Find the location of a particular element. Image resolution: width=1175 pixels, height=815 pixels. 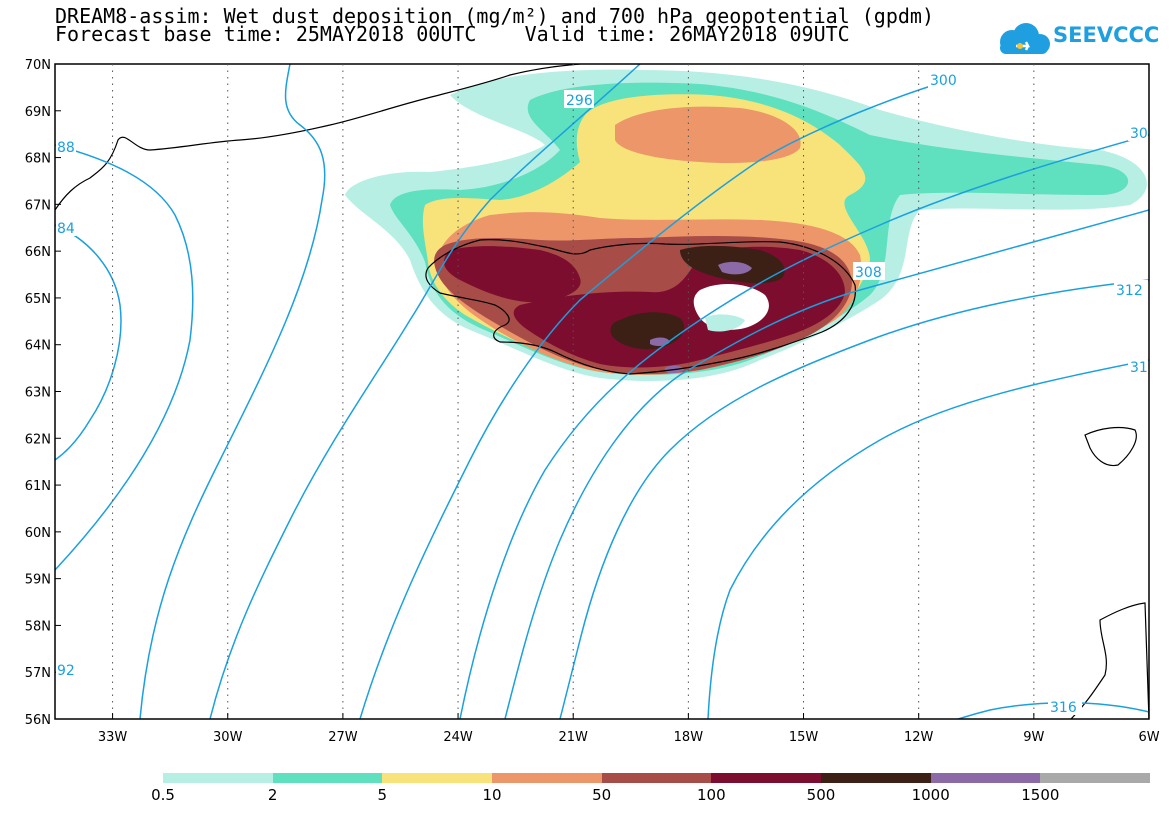

colorbar-label: 50 is located at coordinates (602, 795).